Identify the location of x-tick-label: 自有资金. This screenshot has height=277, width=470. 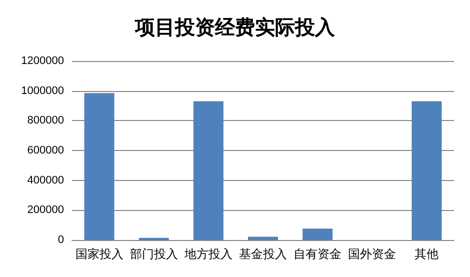
(318, 254).